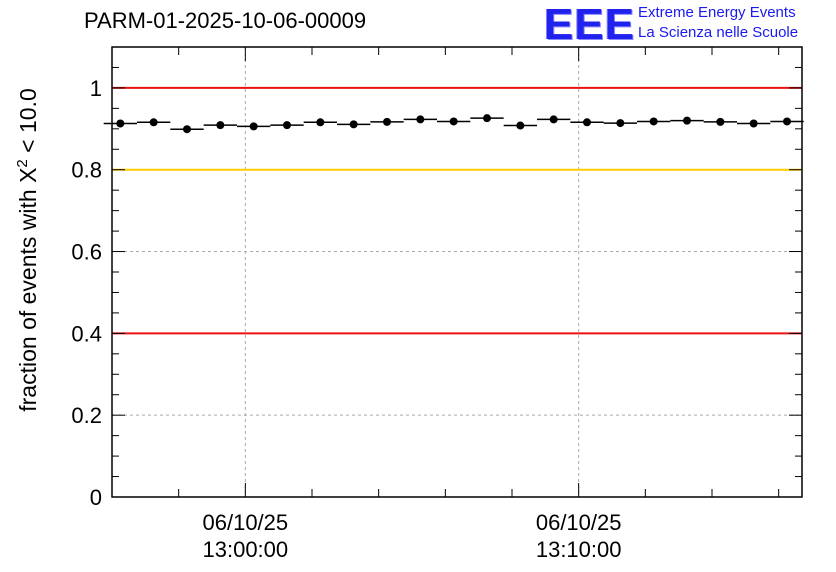  What do you see at coordinates (718, 32) in the screenshot?
I see `logo-line-2: La Scienza nelle Scuole` at bounding box center [718, 32].